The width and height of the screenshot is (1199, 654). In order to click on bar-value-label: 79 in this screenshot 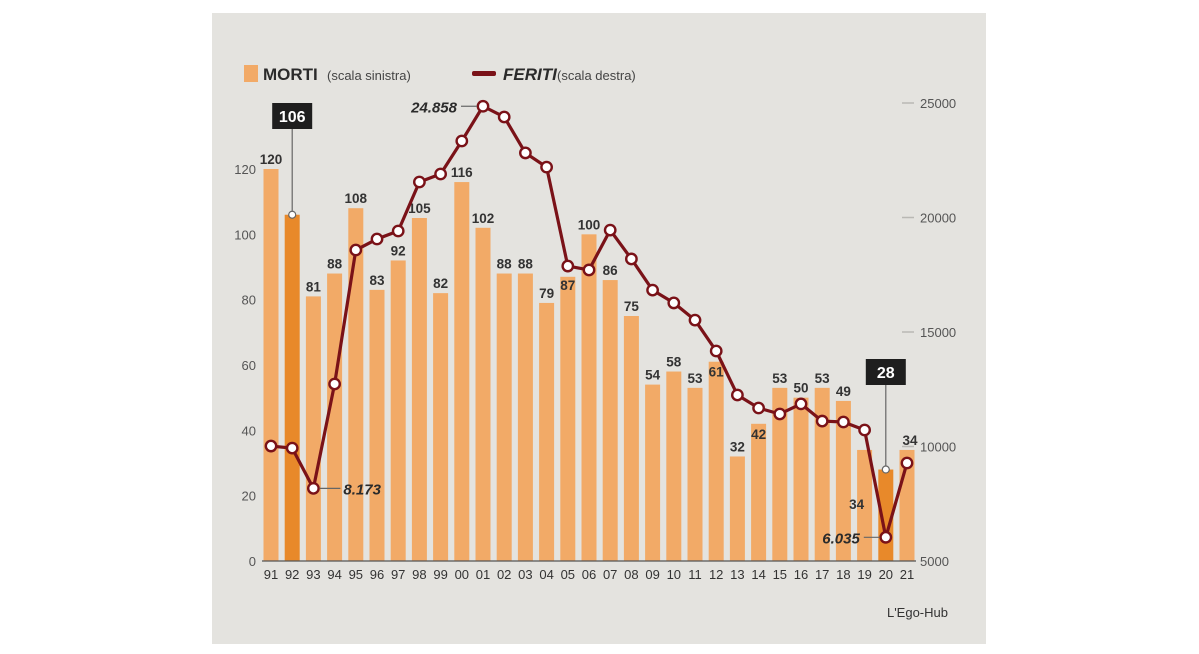, I will do `click(546, 293)`.